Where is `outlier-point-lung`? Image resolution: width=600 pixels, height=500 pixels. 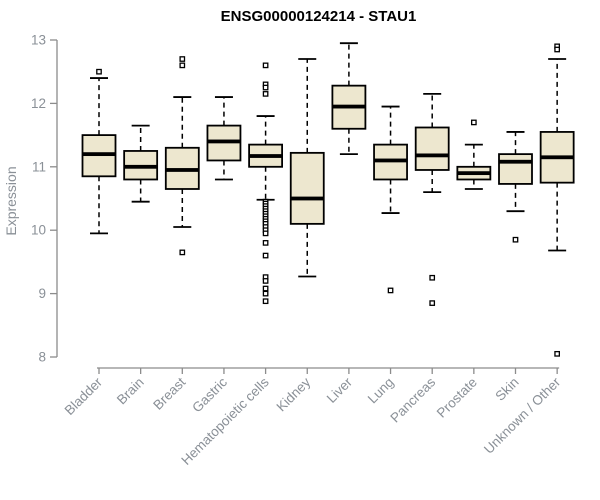
outlier-point-lung is located at coordinates (390, 290).